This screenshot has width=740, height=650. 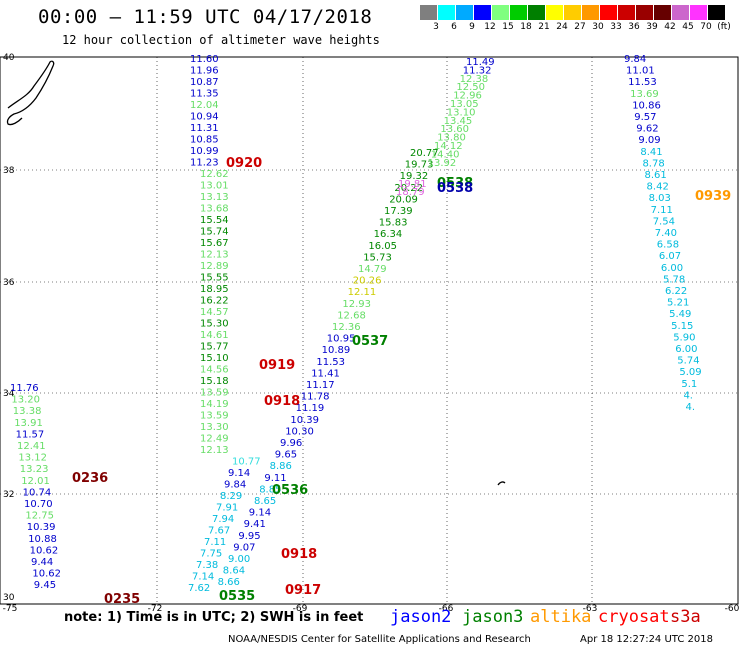 I want to click on wave-height-value: 13.80, so click(x=451, y=138).